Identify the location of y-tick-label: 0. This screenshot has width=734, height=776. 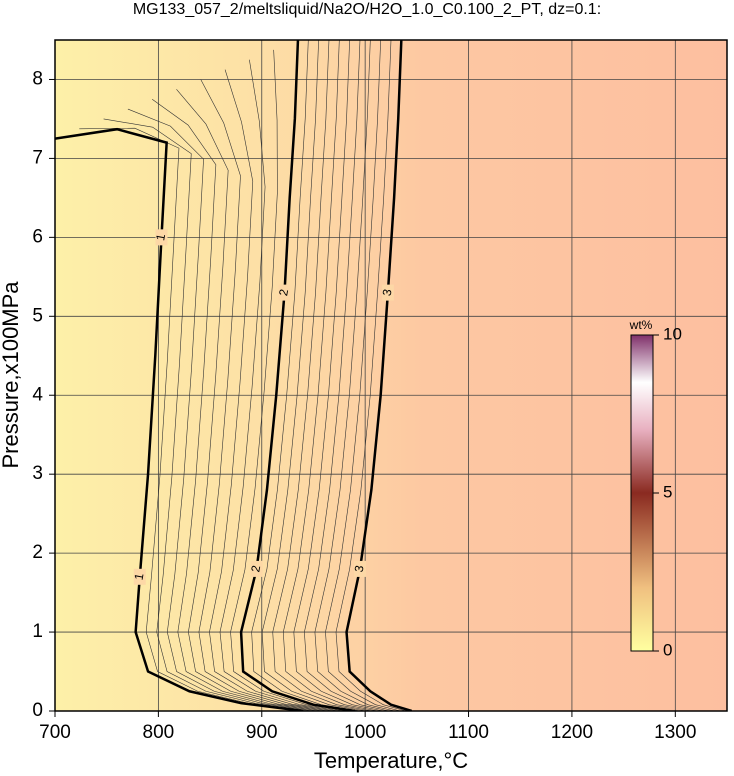
(37, 710).